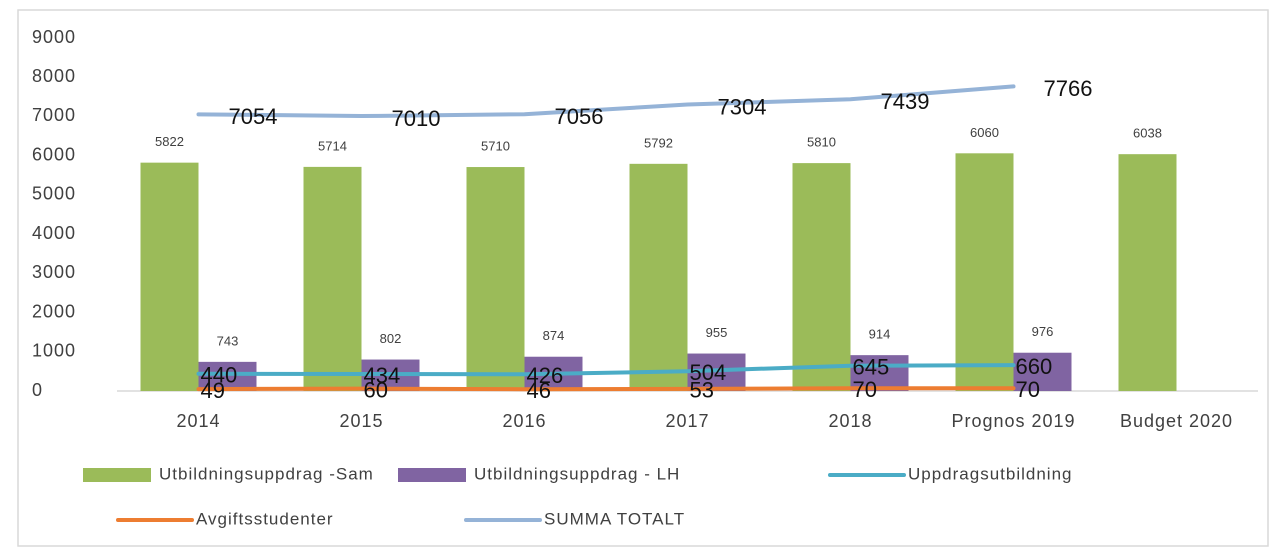  I want to click on bar-value-label: 5714, so click(332, 145).